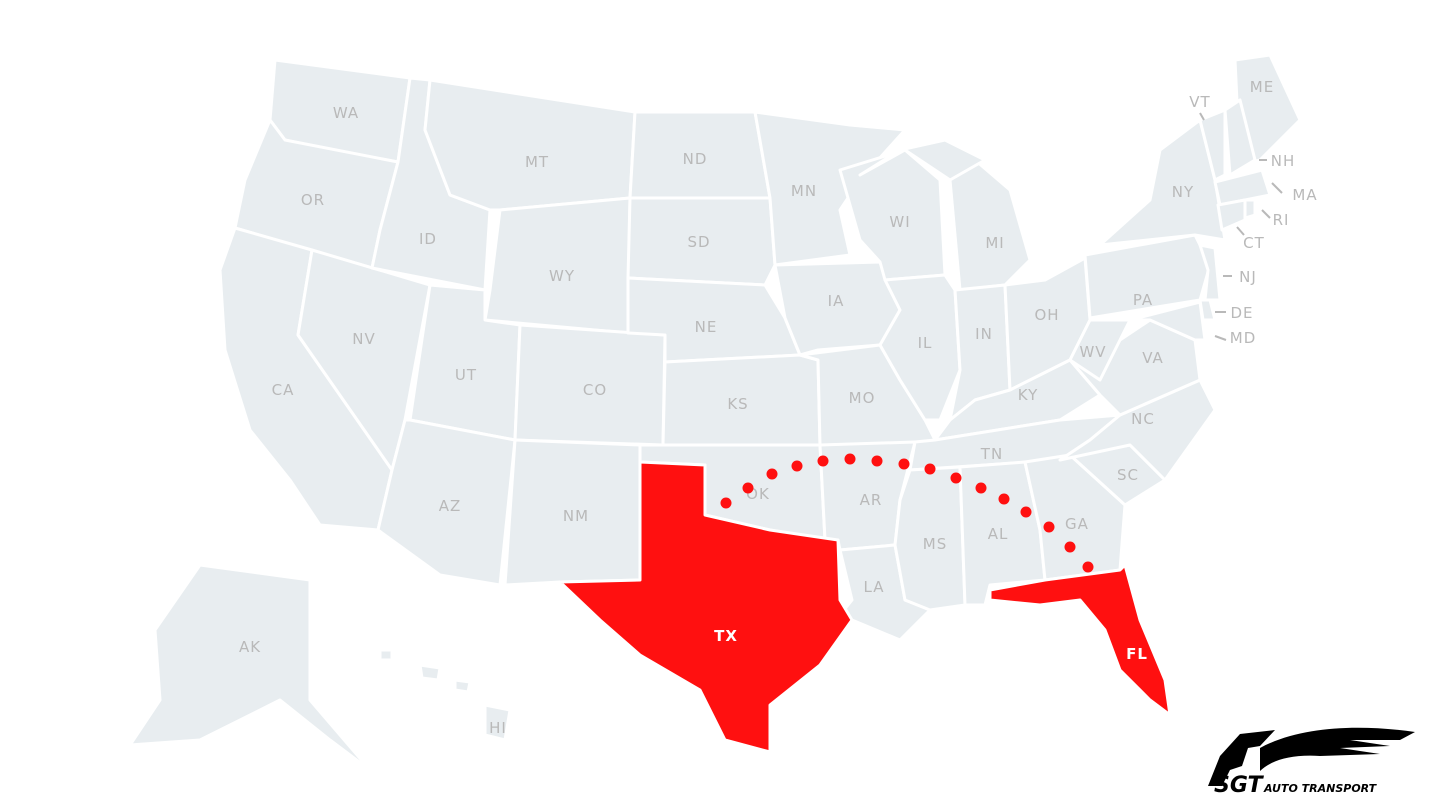 Image resolution: width=1441 pixels, height=810 pixels. Describe the element at coordinates (346, 113) in the screenshot. I see `state-label-wa: WA` at that location.